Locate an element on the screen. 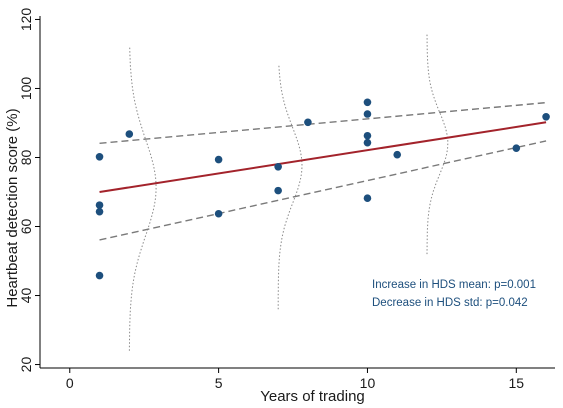 The width and height of the screenshot is (563, 408). y-tick-label: 60 is located at coordinates (26, 227).